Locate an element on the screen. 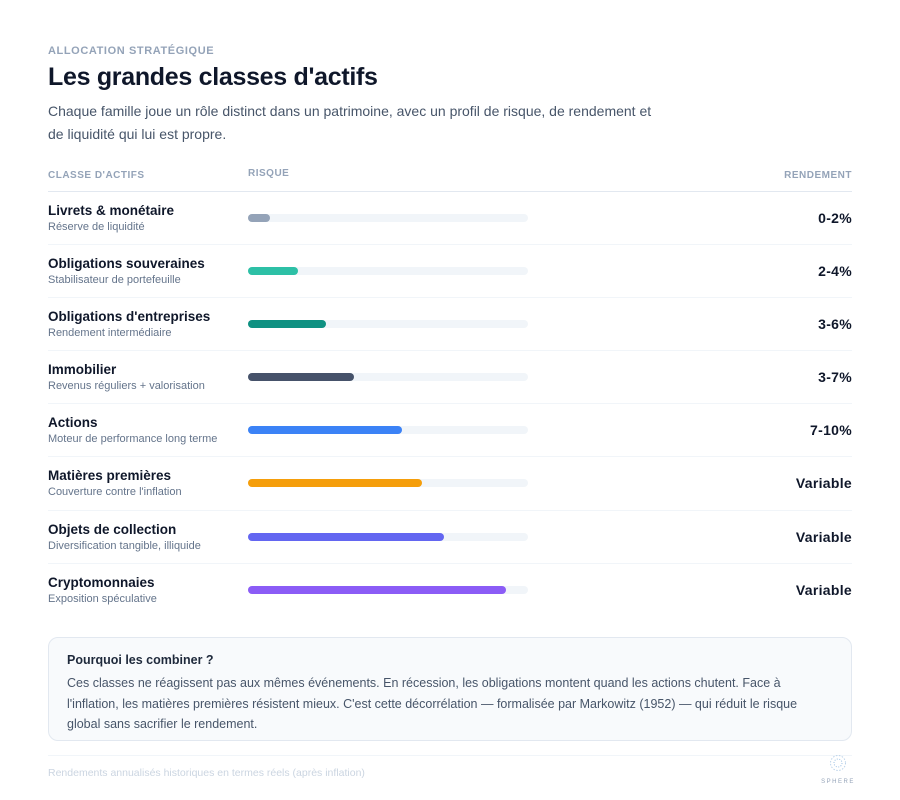 The height and width of the screenshot is (800, 900). column-risk: RISQUE is located at coordinates (269, 173).